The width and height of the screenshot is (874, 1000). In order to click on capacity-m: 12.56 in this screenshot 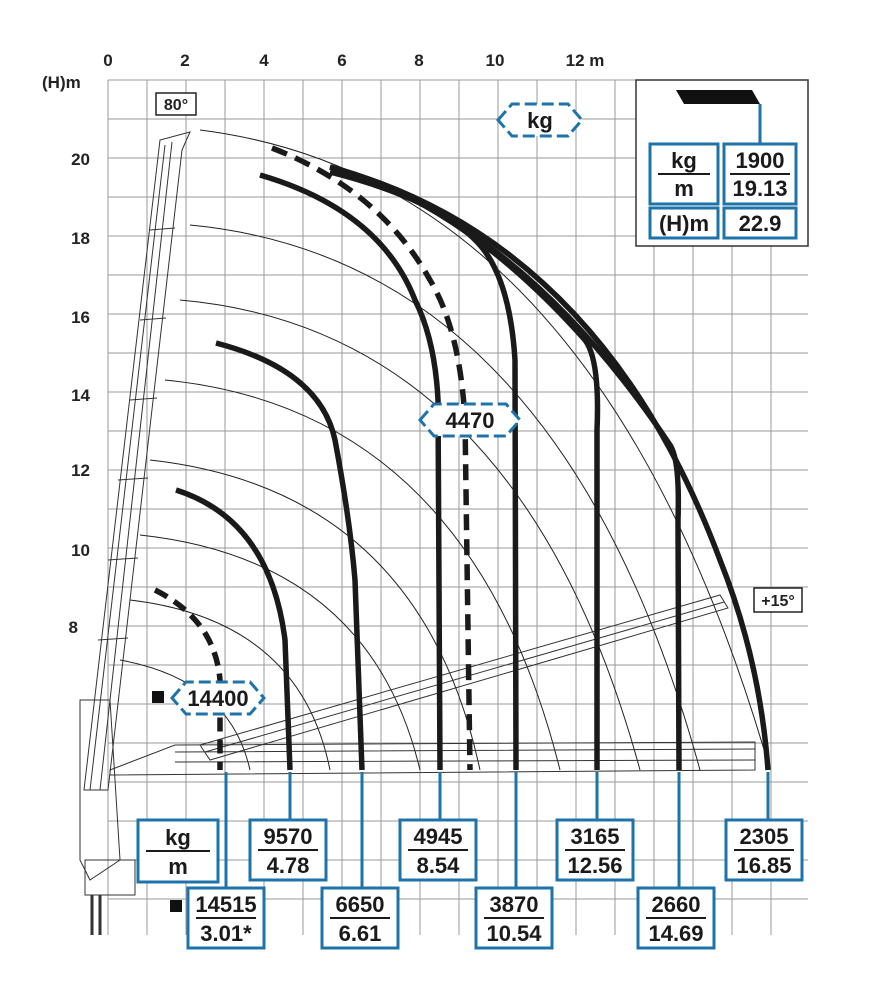, I will do `click(594, 865)`.